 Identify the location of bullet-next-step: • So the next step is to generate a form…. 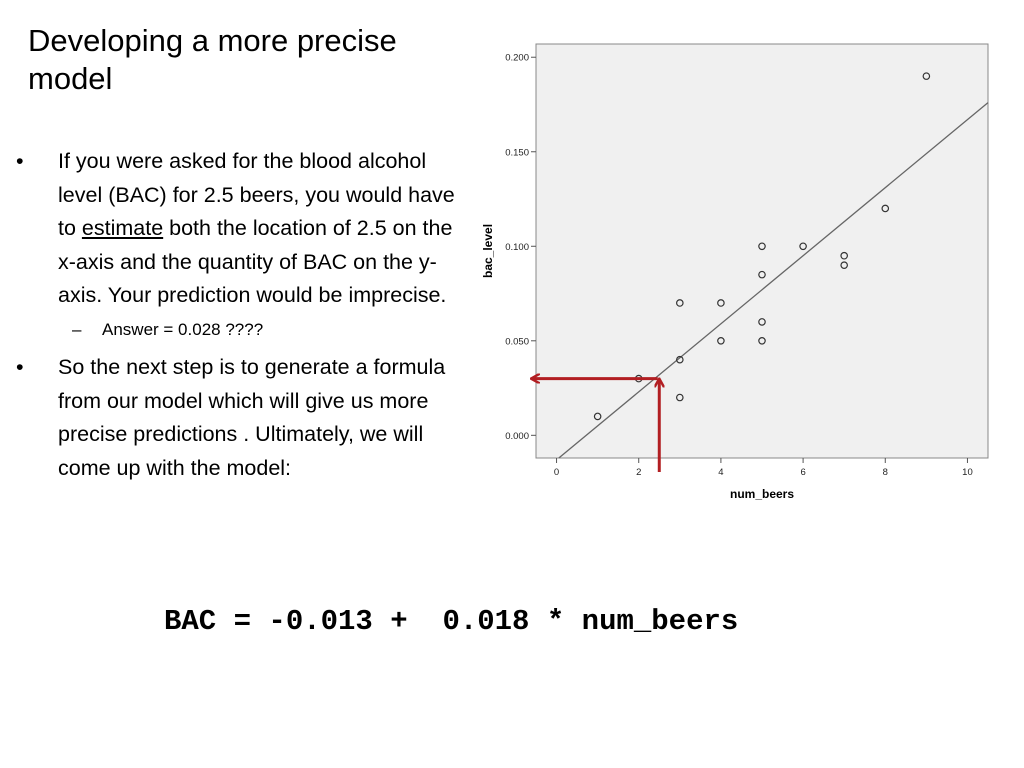
(236, 418).